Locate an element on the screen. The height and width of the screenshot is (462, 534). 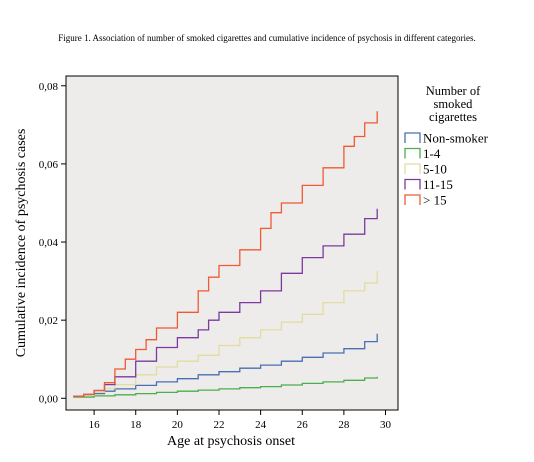
x-tick-label: 16 is located at coordinates (95, 425).